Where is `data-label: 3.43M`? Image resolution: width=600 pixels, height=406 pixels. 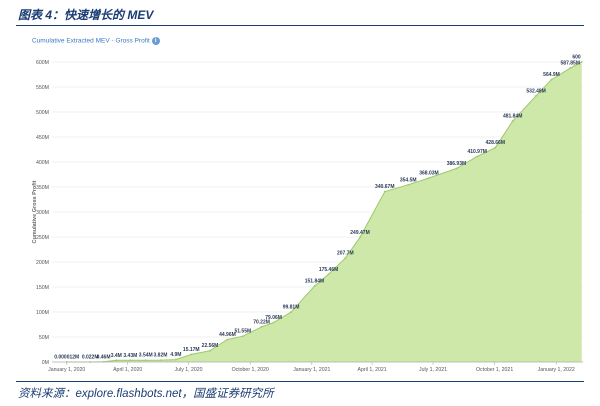 data-label: 3.43M is located at coordinates (130, 356).